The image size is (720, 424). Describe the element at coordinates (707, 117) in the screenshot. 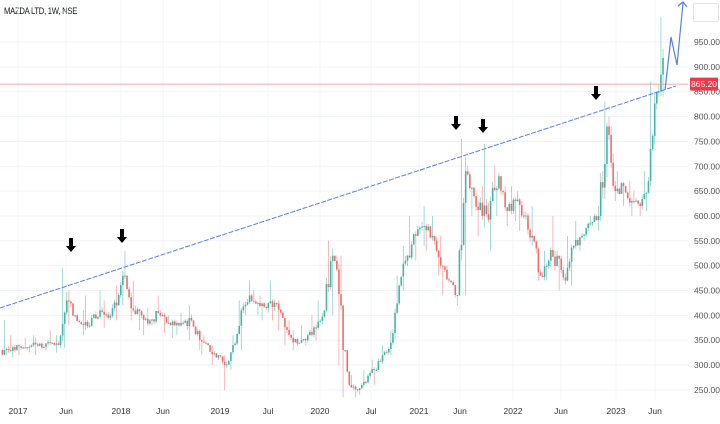

I see `y-tick-label: 800.00` at that location.